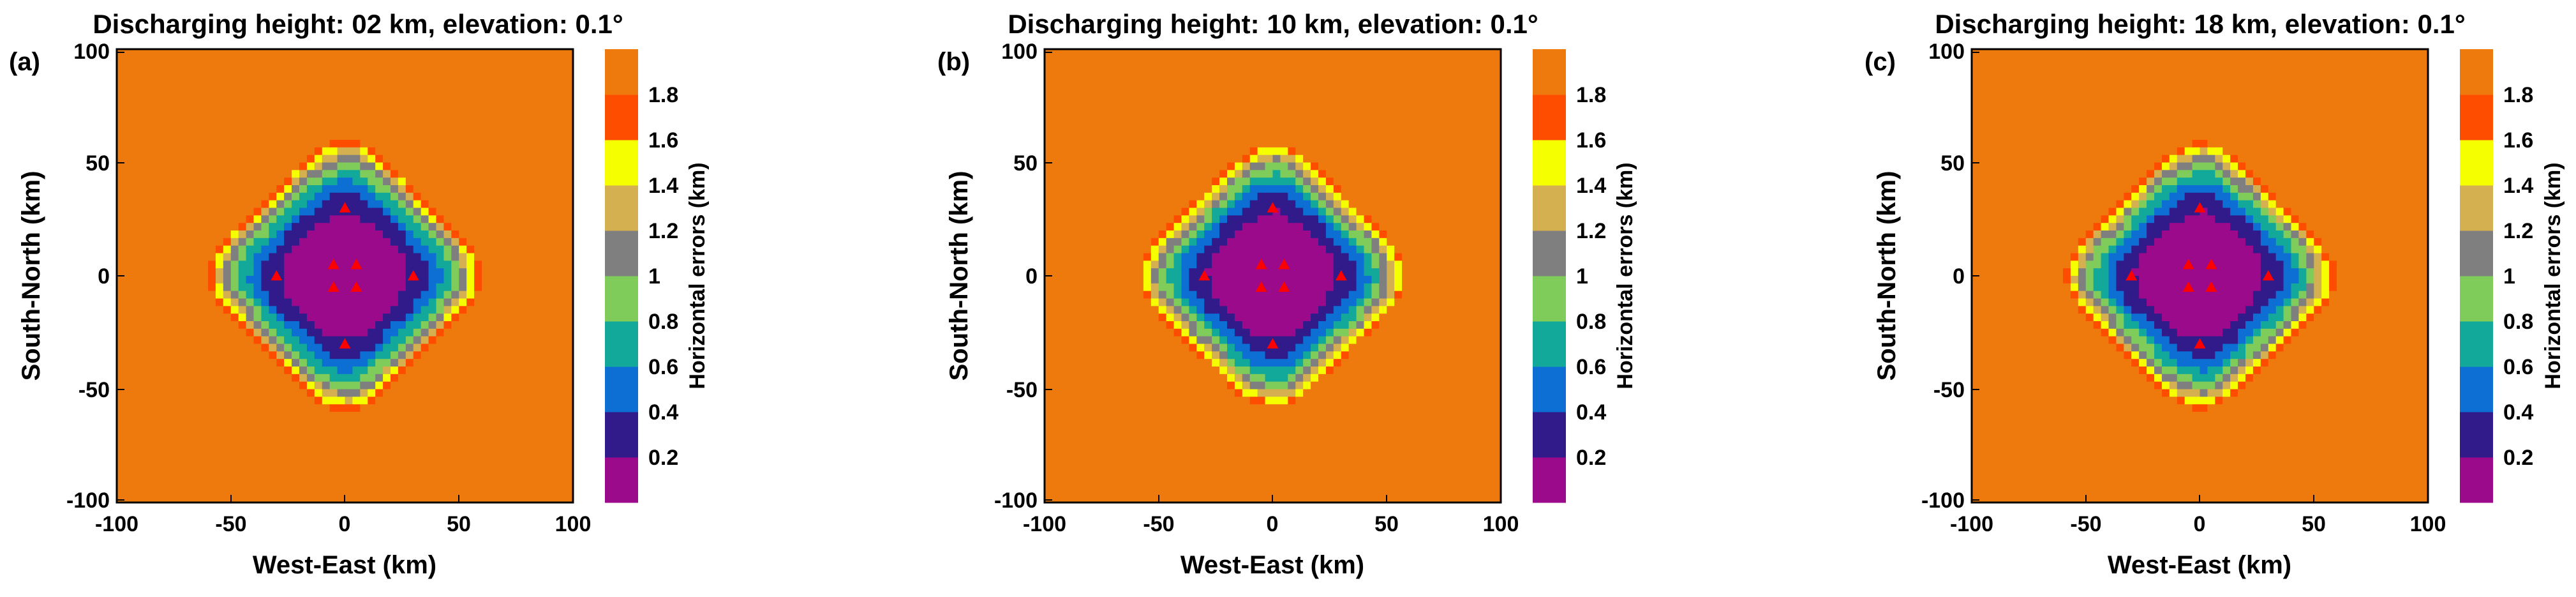 The height and width of the screenshot is (597, 2576). I want to click on colorbar-swatch, so click(621, 390).